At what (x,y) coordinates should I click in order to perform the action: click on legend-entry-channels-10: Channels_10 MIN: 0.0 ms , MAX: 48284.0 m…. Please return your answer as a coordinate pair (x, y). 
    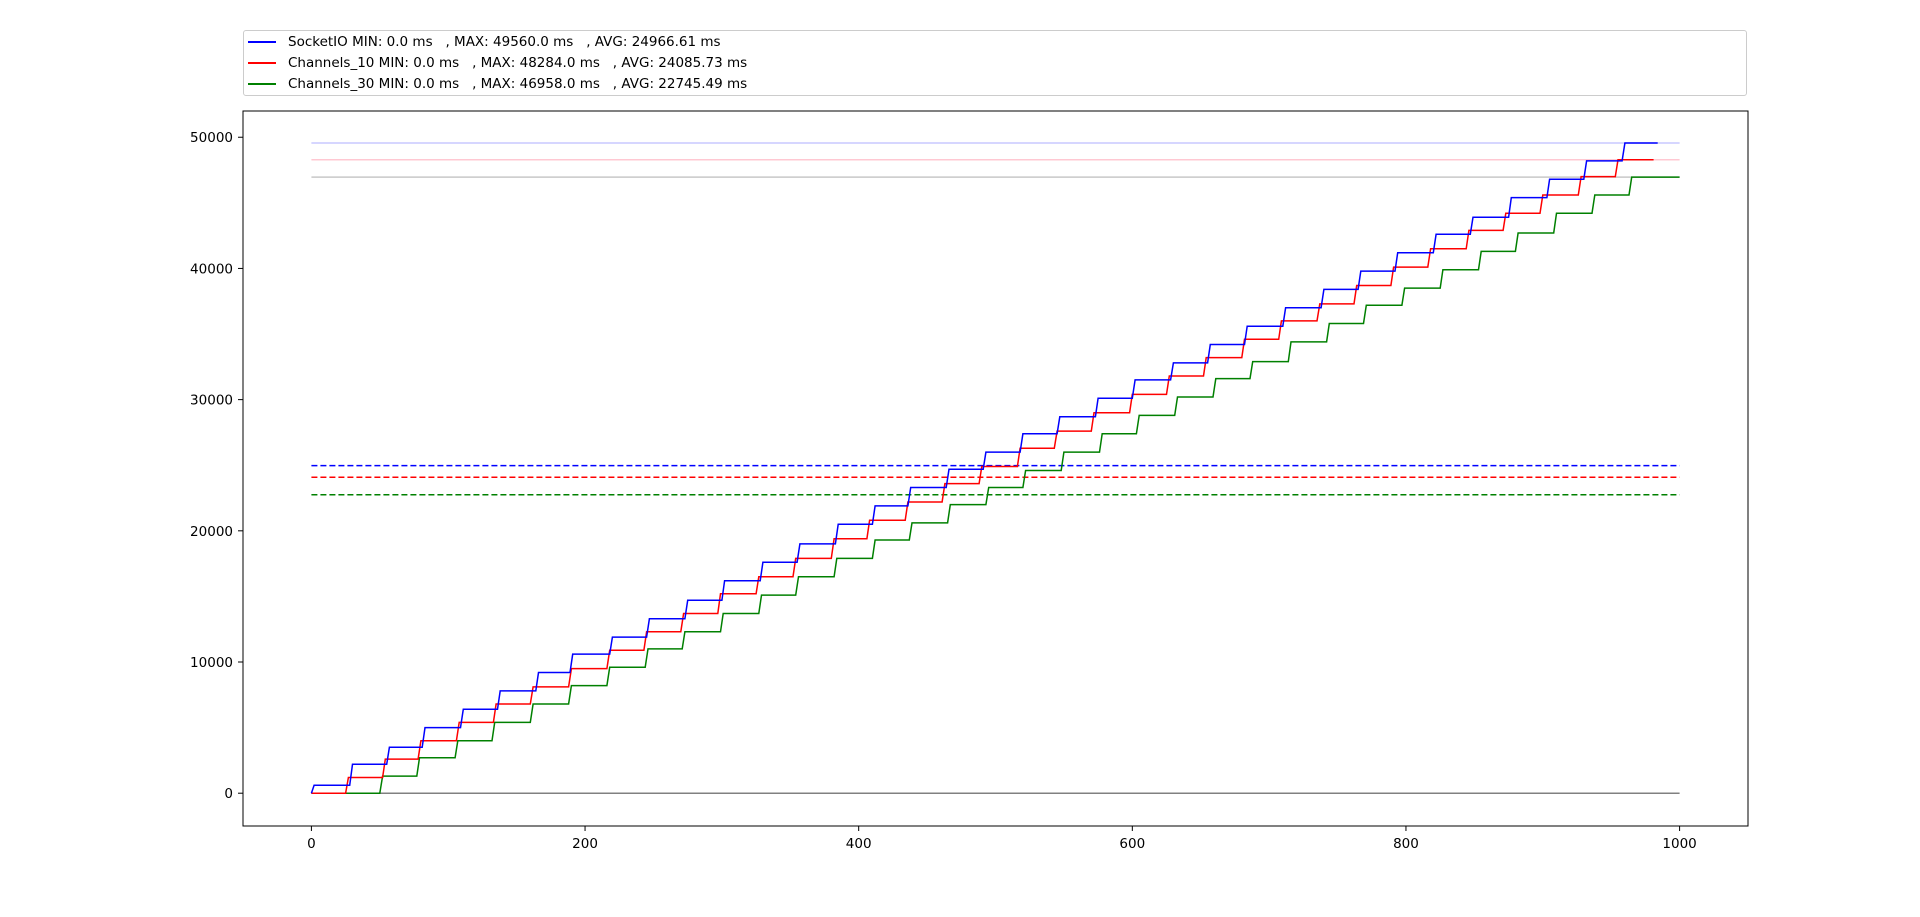
    Looking at the image, I should click on (497, 63).